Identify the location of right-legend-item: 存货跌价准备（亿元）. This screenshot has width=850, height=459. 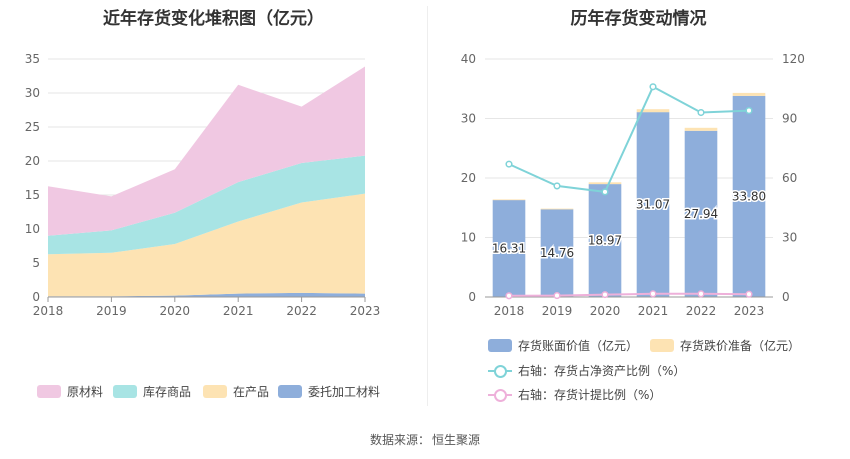
(725, 345).